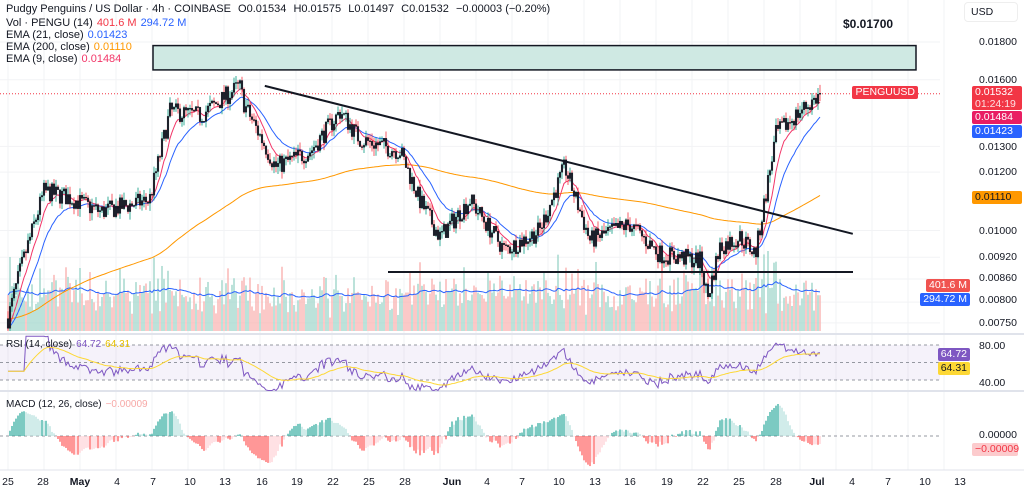  I want to click on currency-selector: USD, so click(991, 12).